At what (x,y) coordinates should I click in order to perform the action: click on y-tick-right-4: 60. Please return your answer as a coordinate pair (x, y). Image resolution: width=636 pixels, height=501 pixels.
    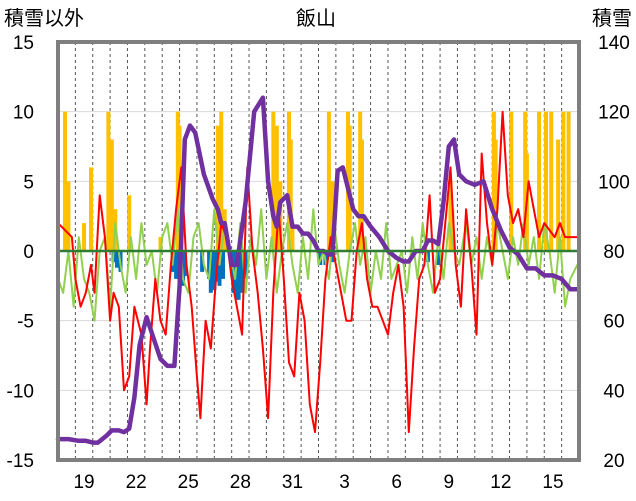
    Looking at the image, I should click on (613, 322).